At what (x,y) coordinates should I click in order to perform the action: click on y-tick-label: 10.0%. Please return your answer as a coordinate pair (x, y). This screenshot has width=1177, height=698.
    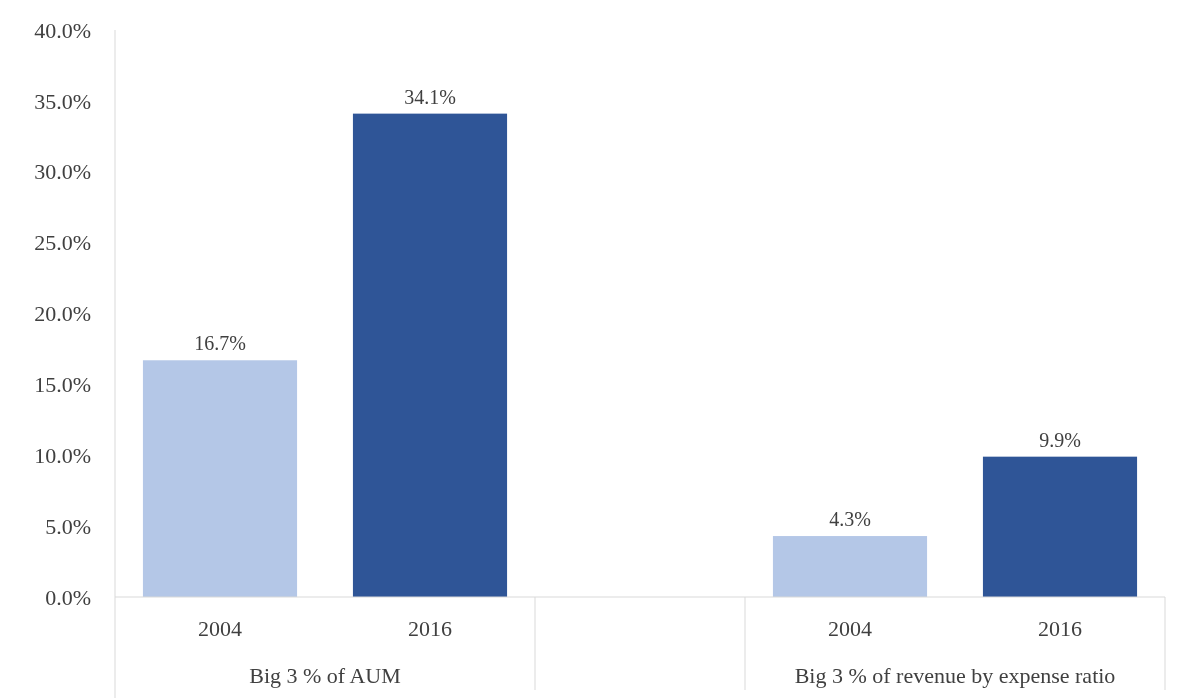
    Looking at the image, I should click on (62, 455).